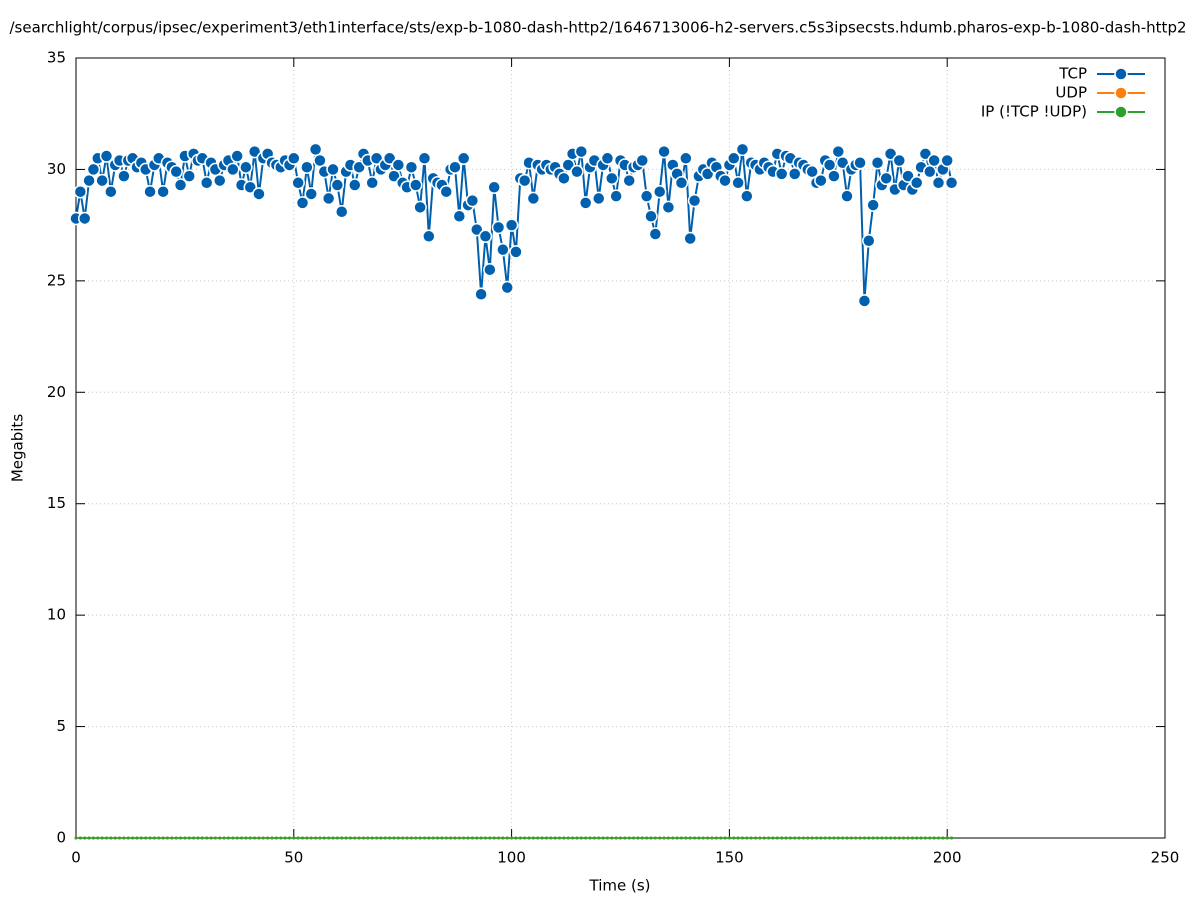 This screenshot has width=1197, height=900. Describe the element at coordinates (293, 858) in the screenshot. I see `x-tick-label: 50` at that location.